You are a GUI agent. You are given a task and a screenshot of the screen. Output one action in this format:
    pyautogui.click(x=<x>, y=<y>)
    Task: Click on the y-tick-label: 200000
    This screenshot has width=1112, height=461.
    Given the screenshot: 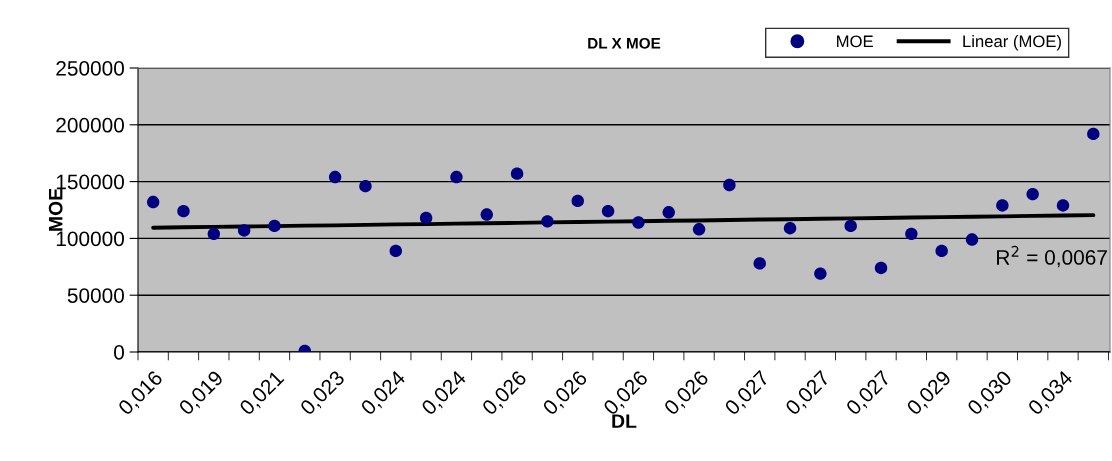 What is the action you would take?
    pyautogui.click(x=90, y=125)
    